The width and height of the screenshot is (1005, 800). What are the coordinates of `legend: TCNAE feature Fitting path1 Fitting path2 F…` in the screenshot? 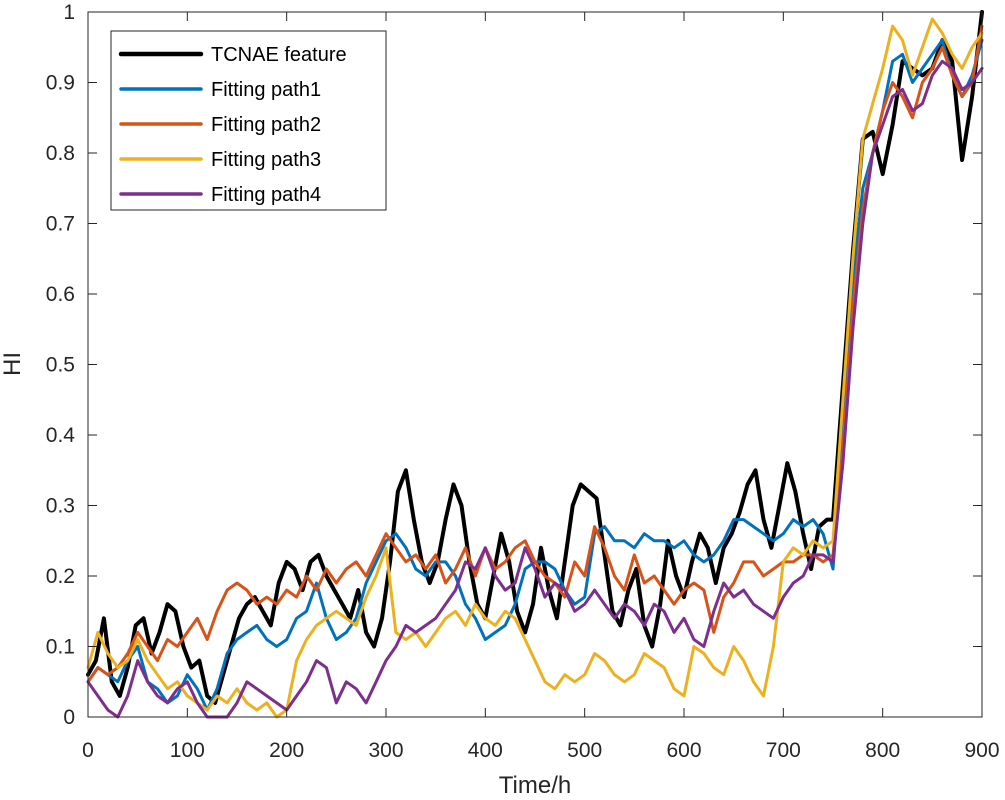 It's located at (248, 120).